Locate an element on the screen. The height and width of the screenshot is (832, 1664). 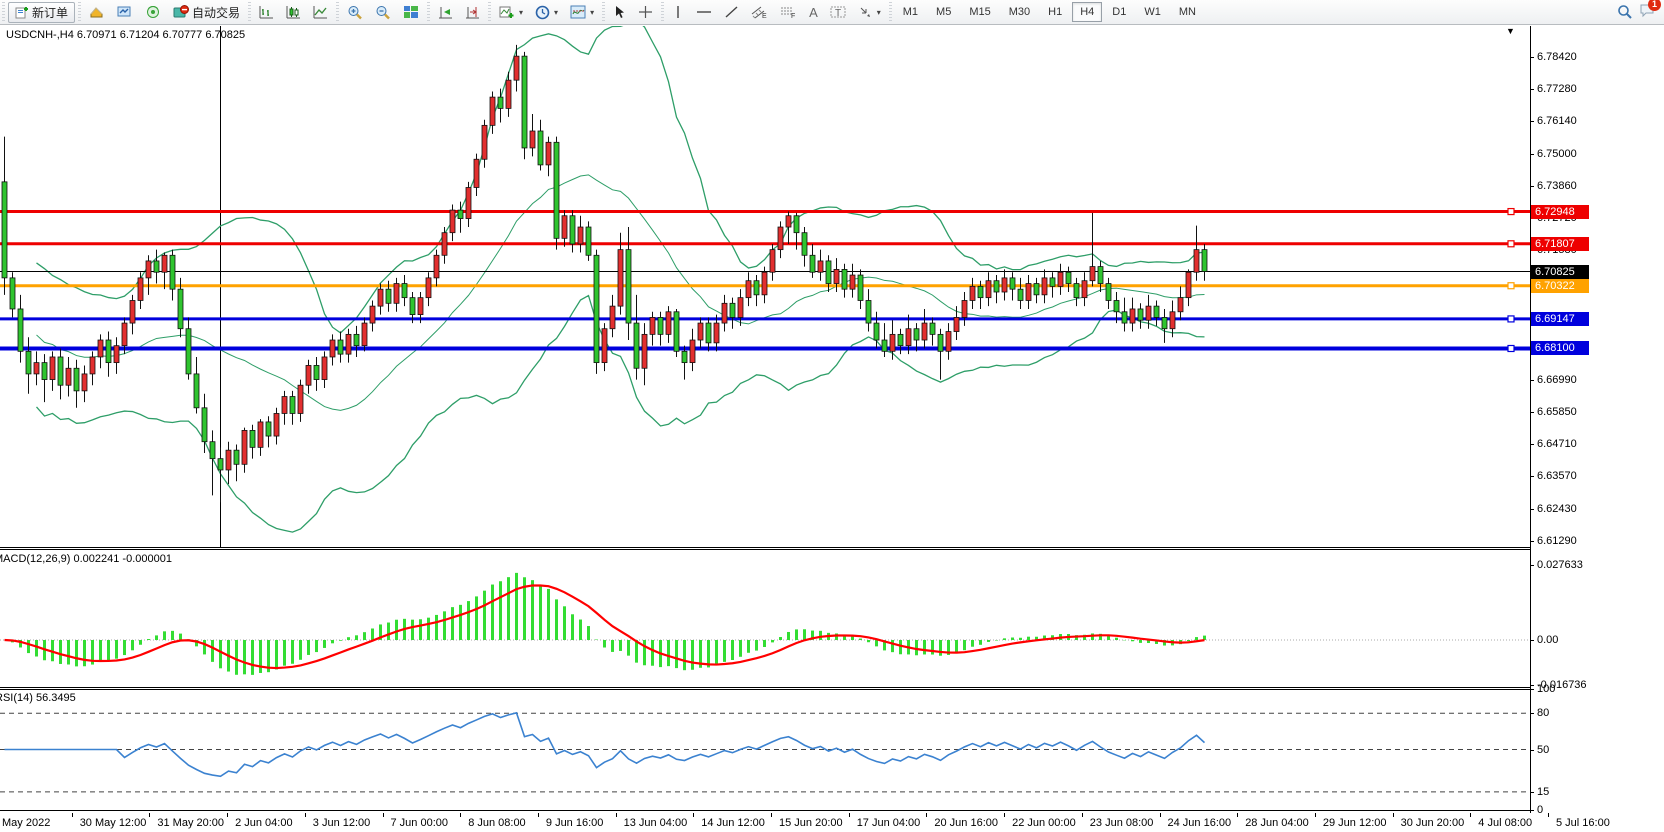
horizontal-line-icon is located at coordinates (704, 12).